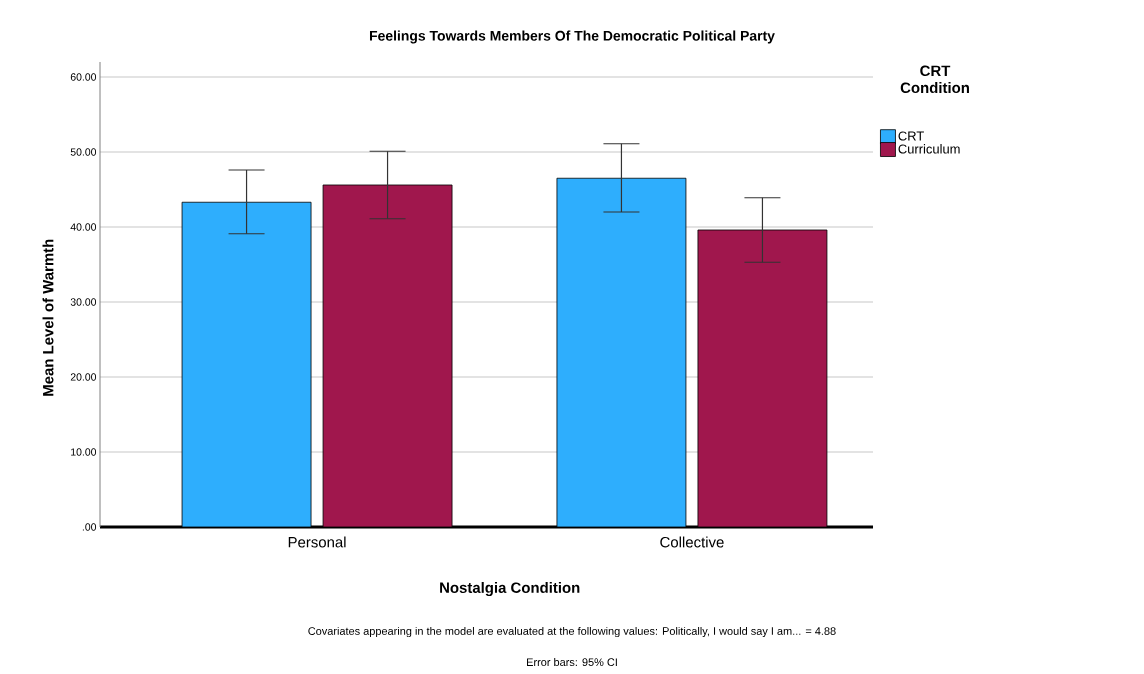 This screenshot has height=674, width=1144. Describe the element at coordinates (317, 542) in the screenshot. I see `x-tick-label: Personal` at that location.